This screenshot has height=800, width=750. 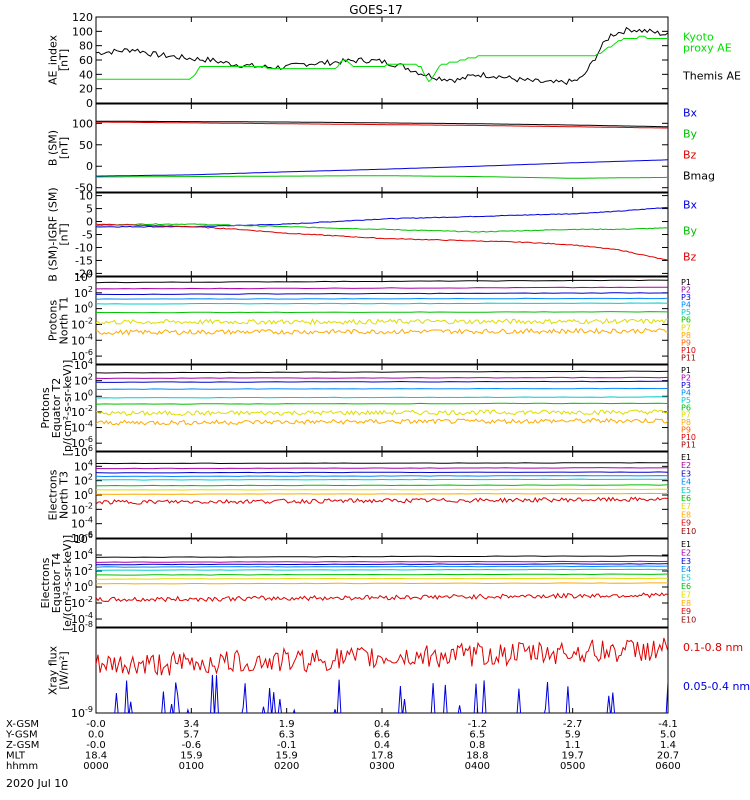 I want to click on y-tick-label: -10, so click(x=84, y=247).